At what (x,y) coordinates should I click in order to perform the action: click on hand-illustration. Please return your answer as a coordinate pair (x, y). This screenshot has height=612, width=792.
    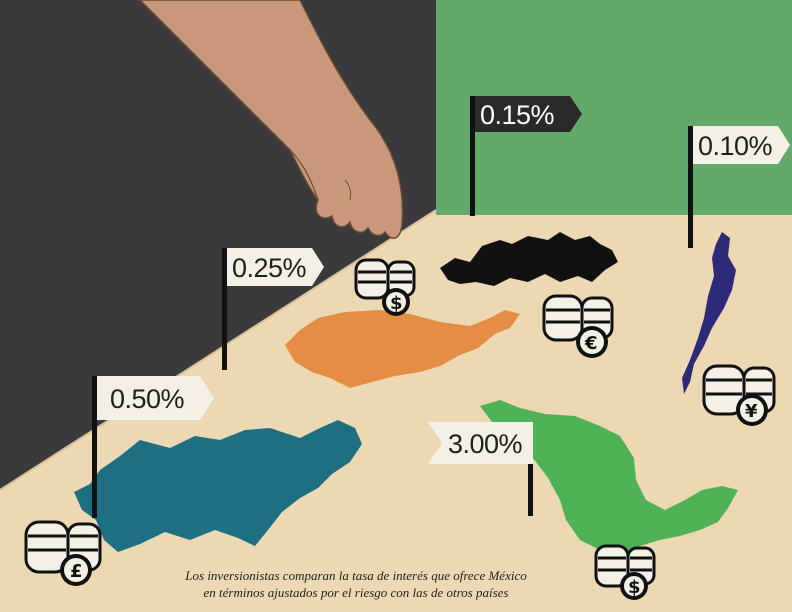
    Looking at the image, I should click on (271, 119).